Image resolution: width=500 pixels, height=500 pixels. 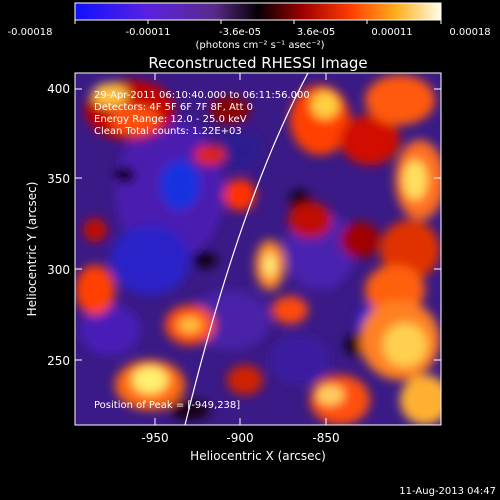 I want to click on x-tick-label: -850, so click(x=325, y=438).